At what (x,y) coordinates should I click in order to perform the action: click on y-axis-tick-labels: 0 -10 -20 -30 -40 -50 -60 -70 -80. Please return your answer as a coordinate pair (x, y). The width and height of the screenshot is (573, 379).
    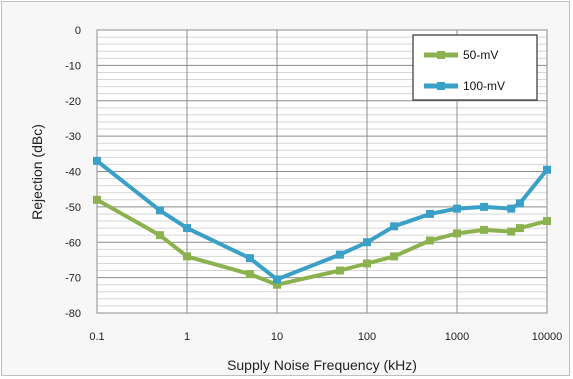
    Looking at the image, I should click on (73, 172).